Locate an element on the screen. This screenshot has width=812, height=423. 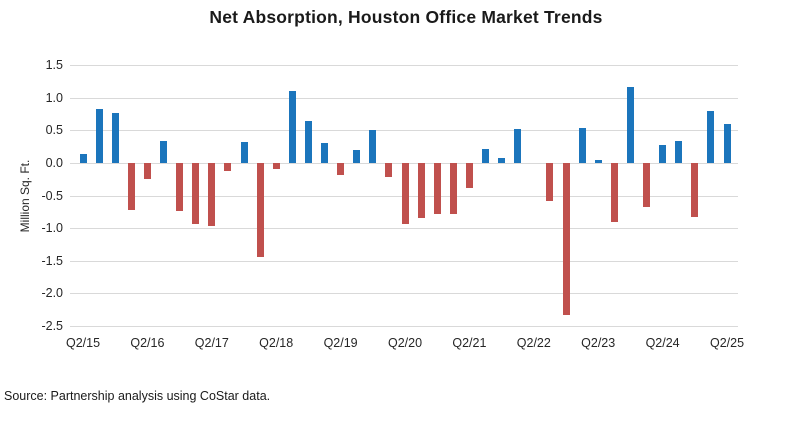
bar-Q4/19 is located at coordinates (373, 146).